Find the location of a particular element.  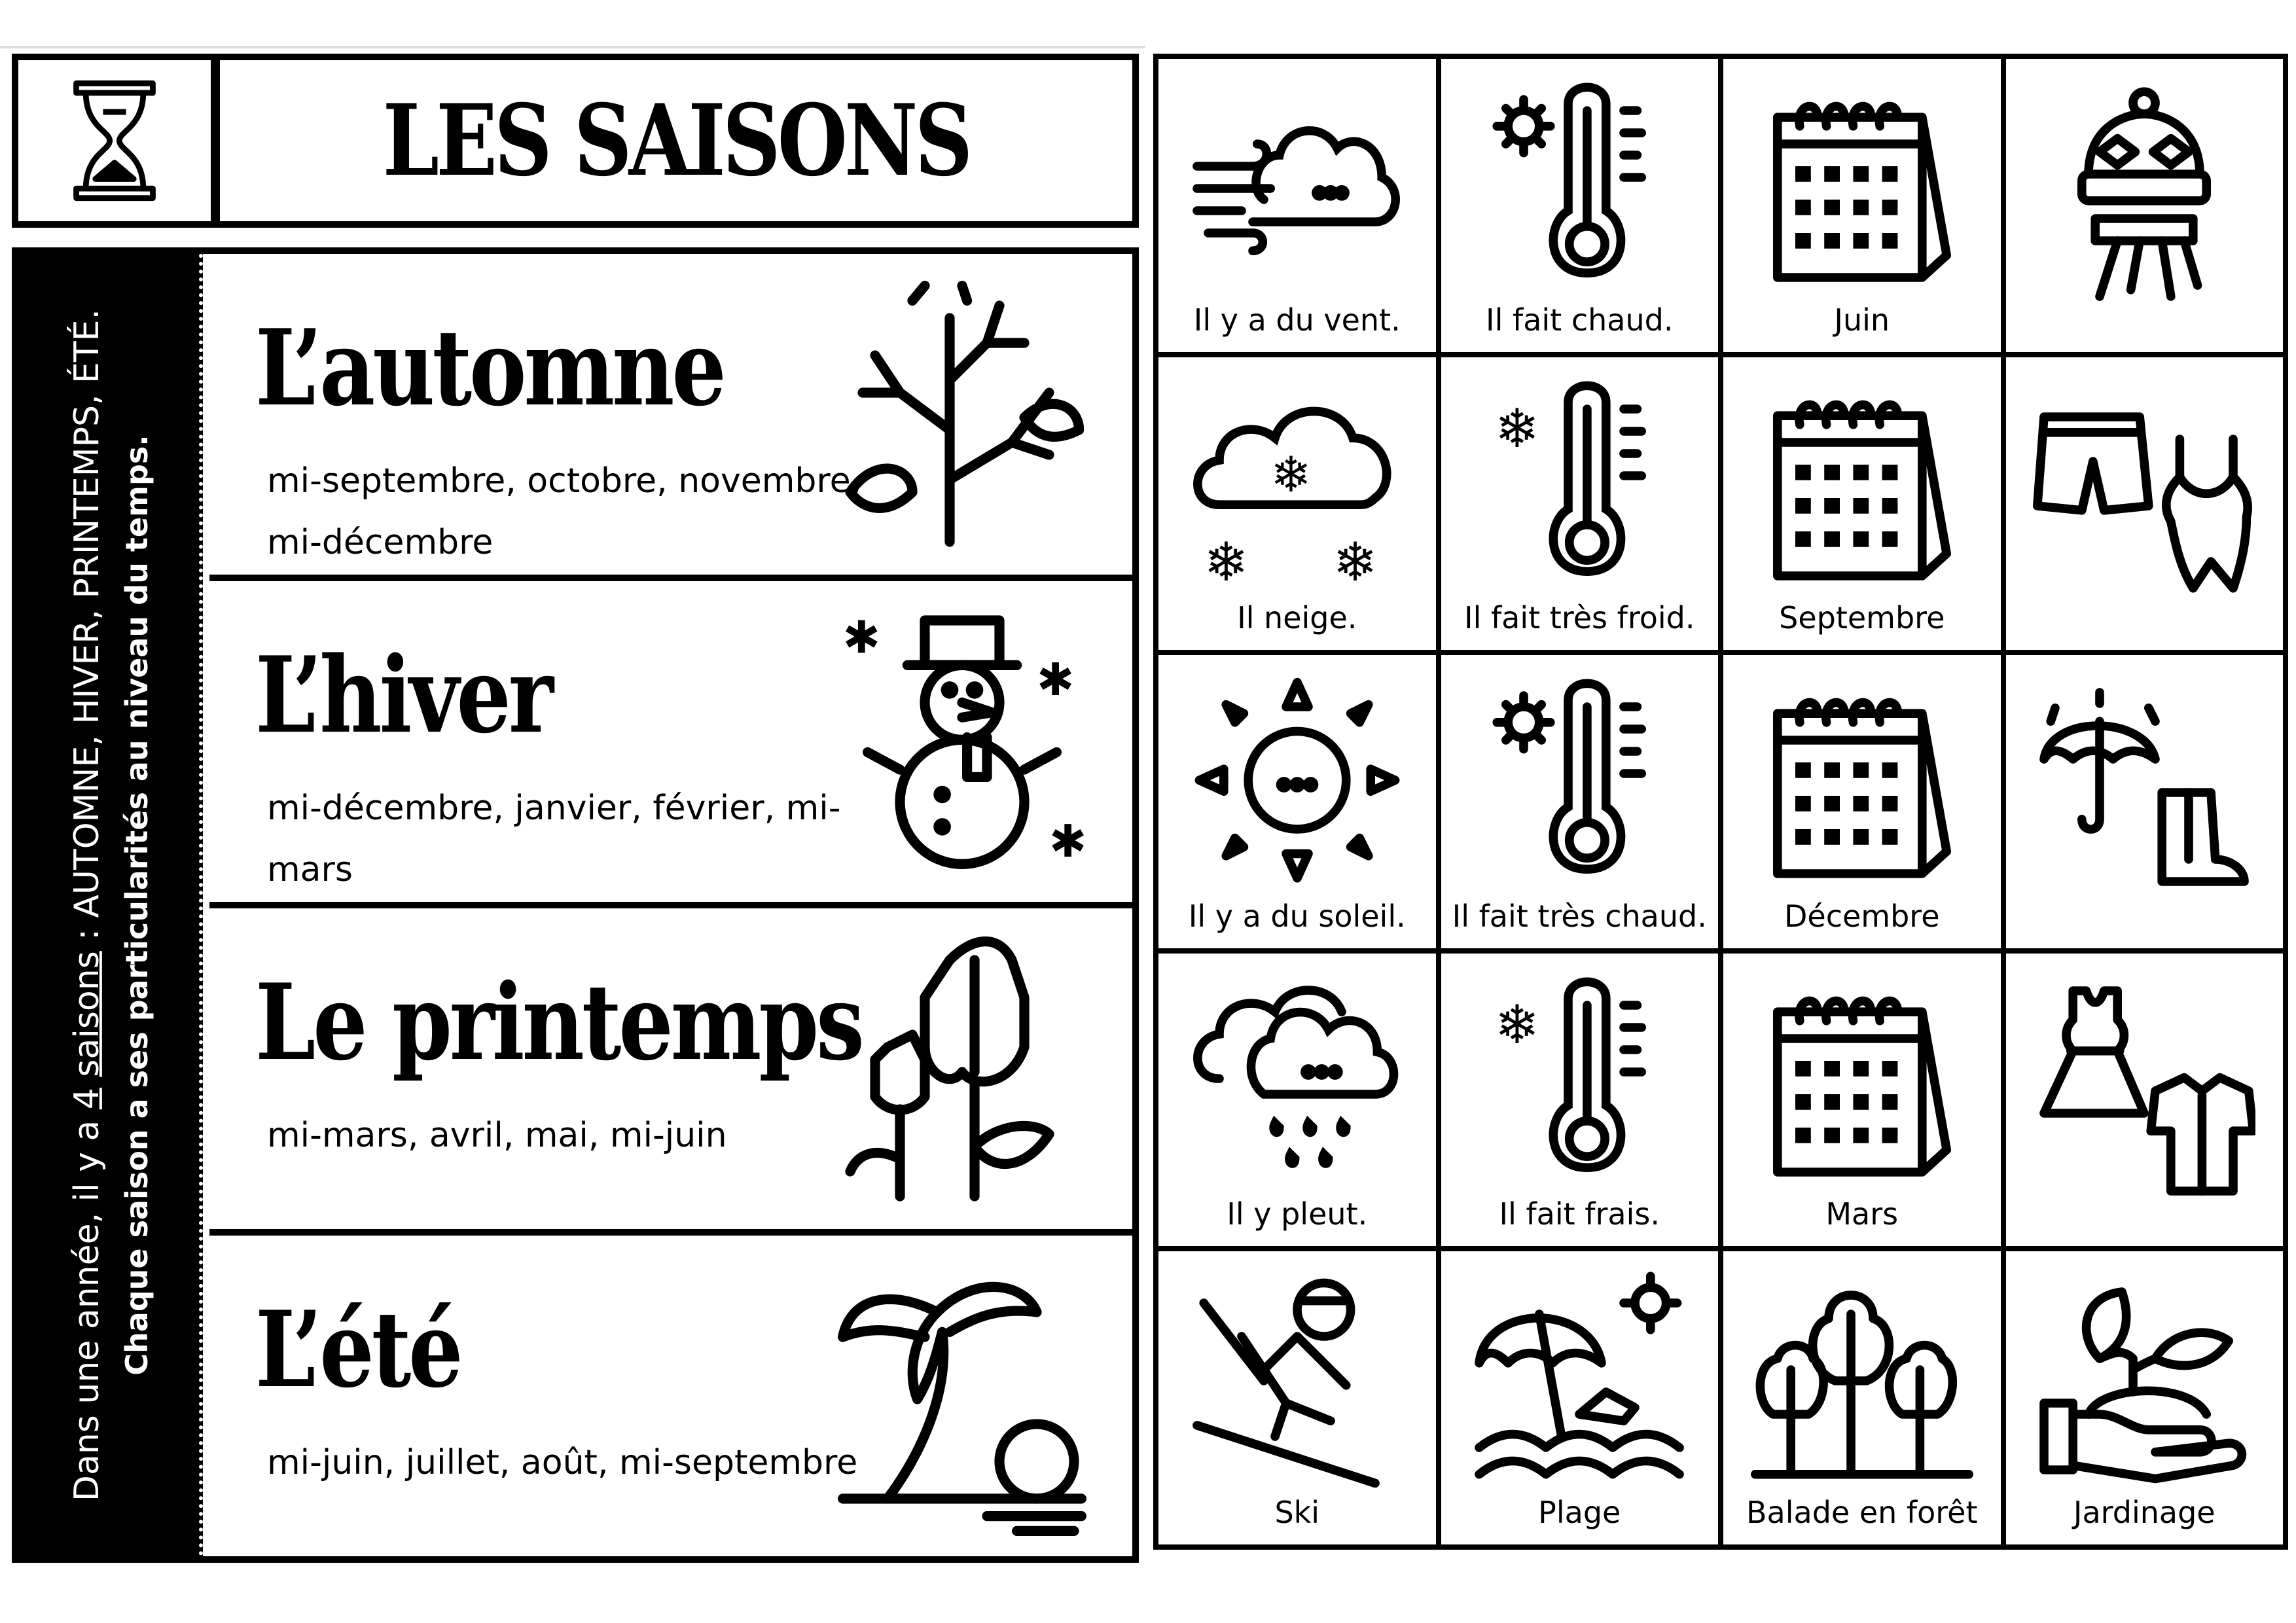

skier-icon is located at coordinates (1286, 1383).